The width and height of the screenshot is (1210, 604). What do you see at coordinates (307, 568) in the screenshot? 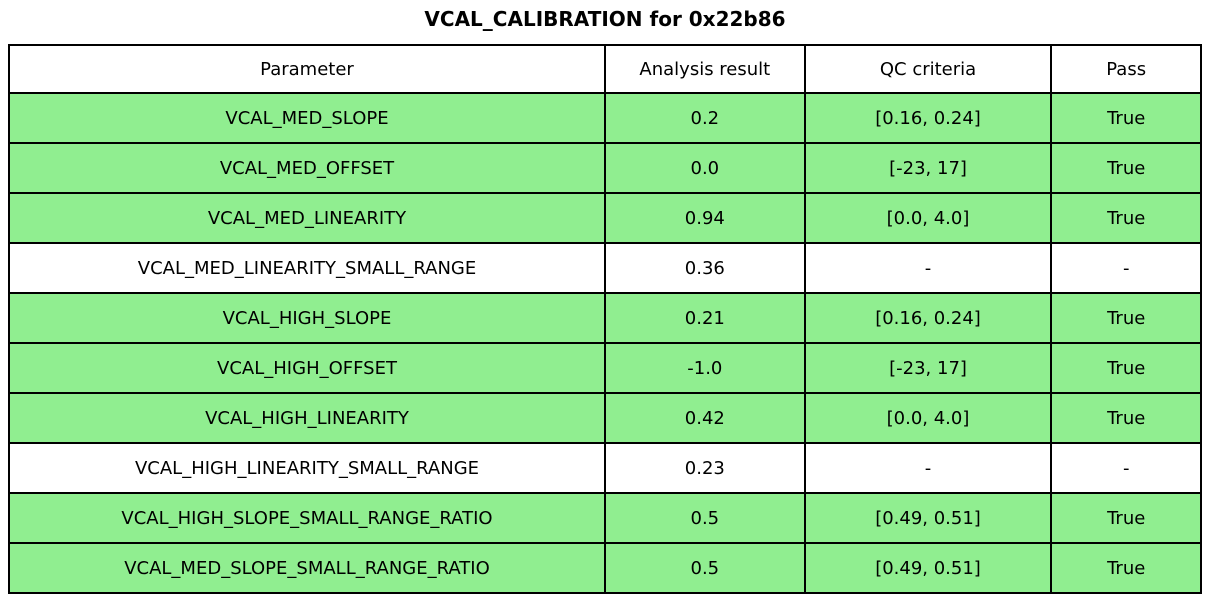
I see `param-cell: VCAL_MED_SLOPE_SMALL_RANGE_RATIO` at bounding box center [307, 568].